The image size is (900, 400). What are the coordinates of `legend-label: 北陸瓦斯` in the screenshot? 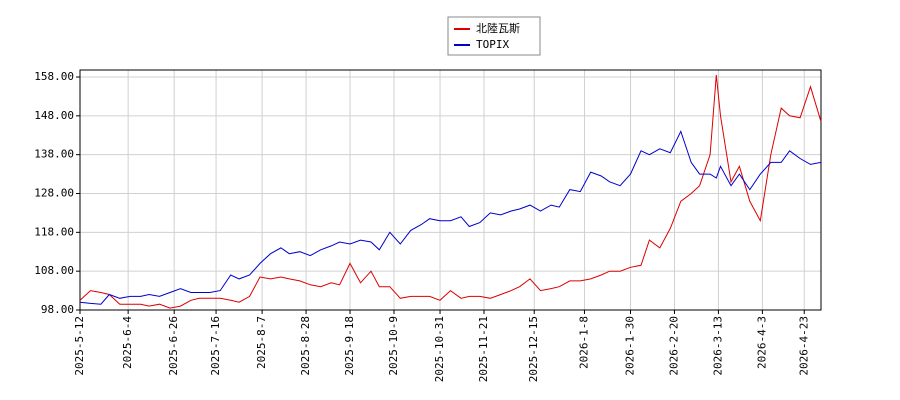 It's located at (498, 28).